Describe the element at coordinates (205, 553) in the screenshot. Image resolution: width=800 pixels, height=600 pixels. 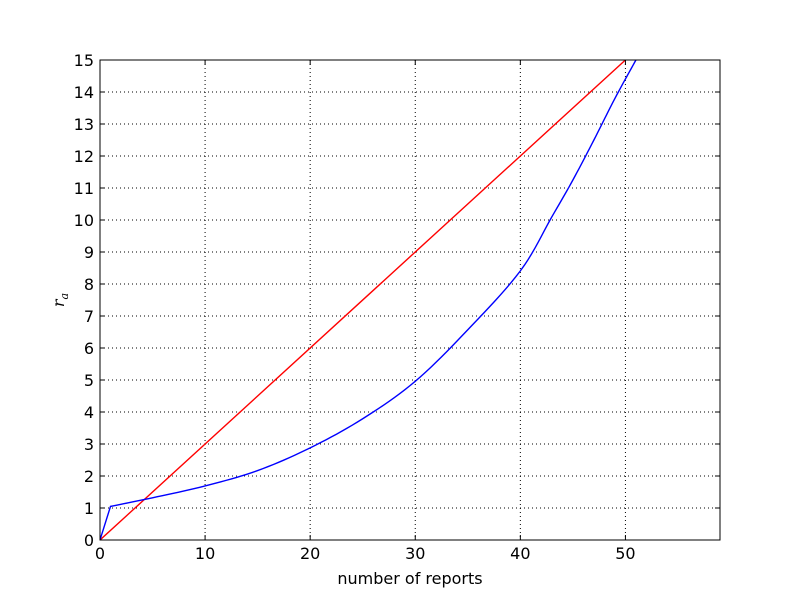
I see `x-tick-label: 10` at that location.